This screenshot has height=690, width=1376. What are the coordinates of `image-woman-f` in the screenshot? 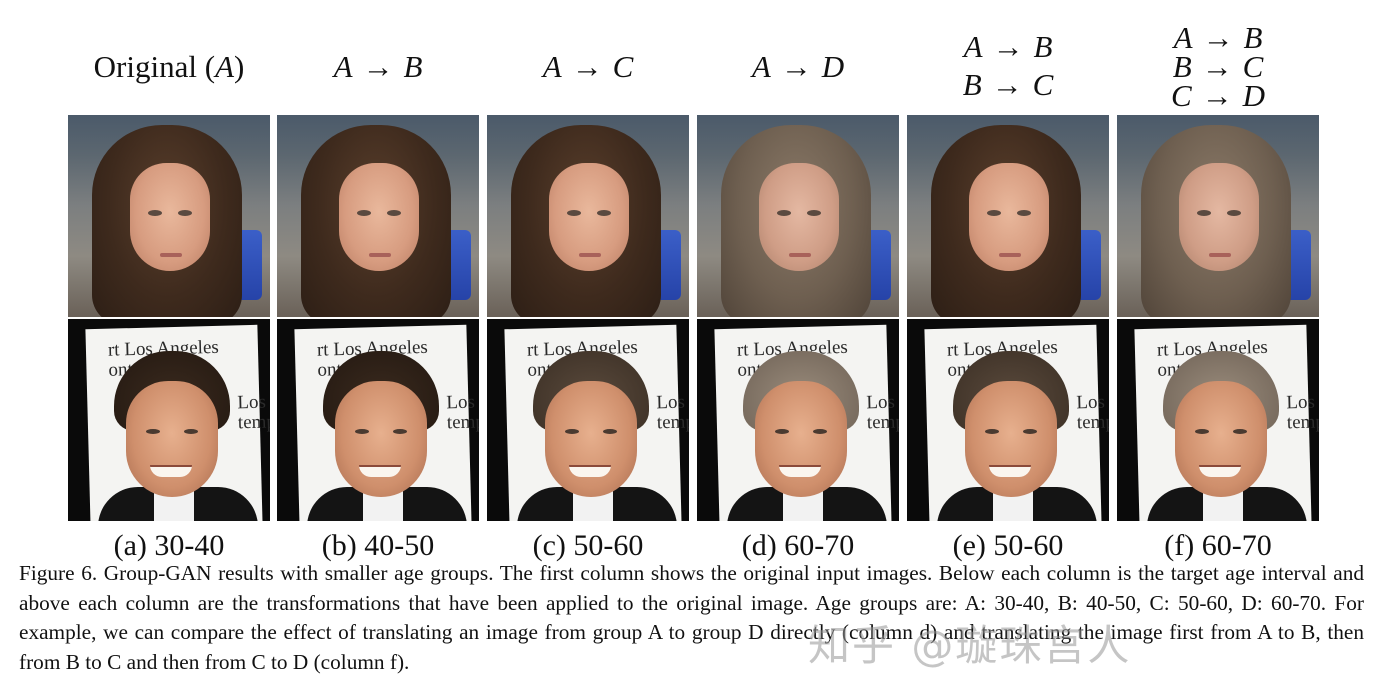 It's located at (1218, 216).